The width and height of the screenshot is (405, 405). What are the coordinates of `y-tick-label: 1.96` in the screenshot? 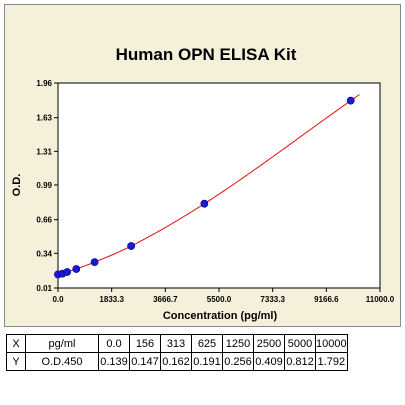 It's located at (44, 83).